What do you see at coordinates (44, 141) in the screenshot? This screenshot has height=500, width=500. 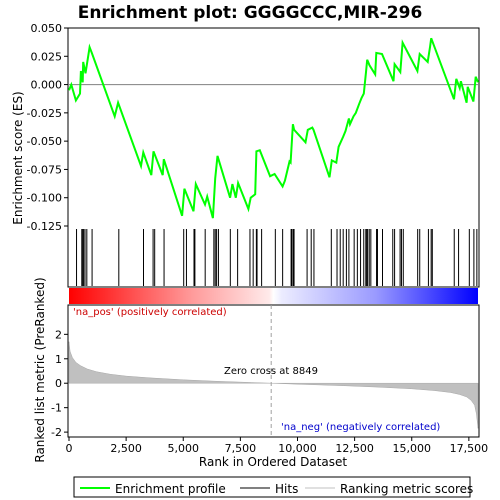 I see `es-y-tick-label: -0.050` at bounding box center [44, 141].